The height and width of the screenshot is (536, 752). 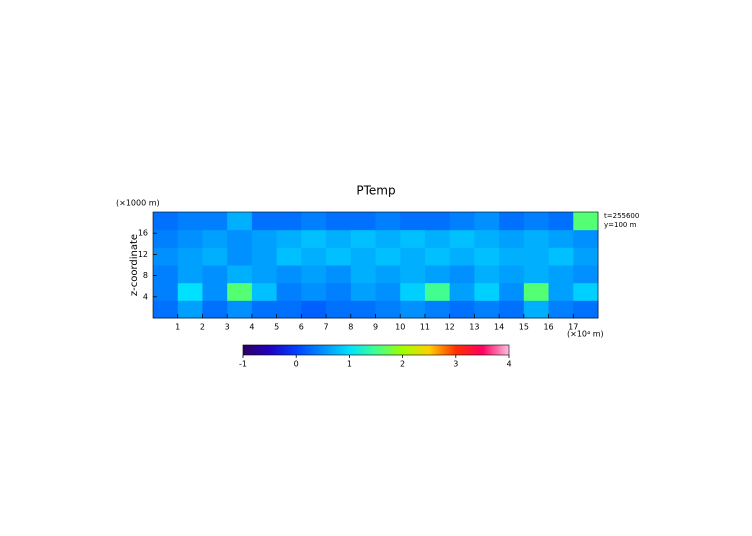 I want to click on colorbar, so click(x=376, y=350).